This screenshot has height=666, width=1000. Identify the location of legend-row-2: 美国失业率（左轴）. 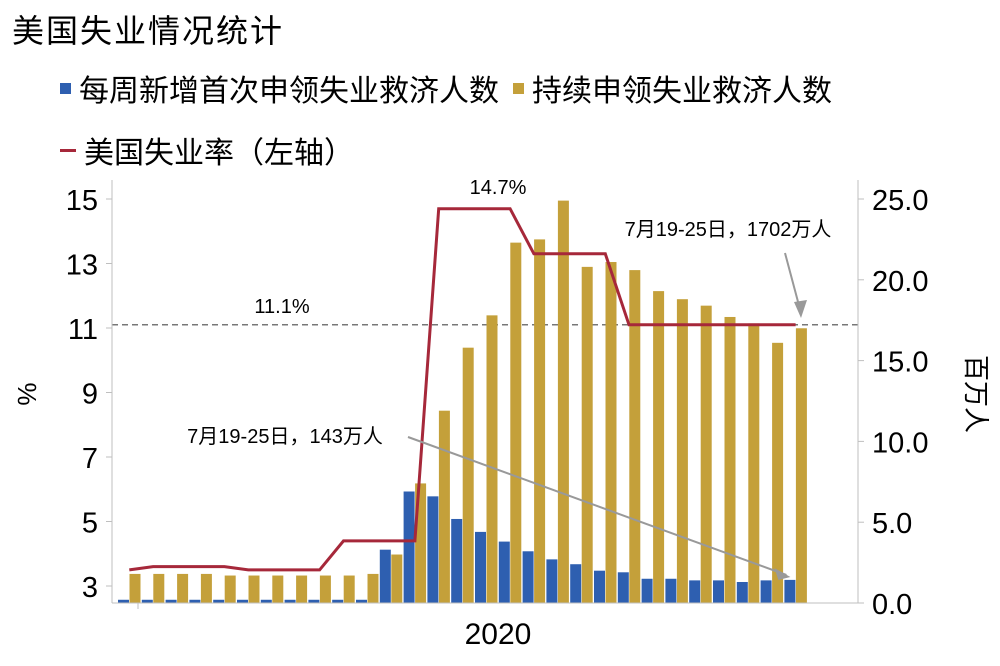
(214, 150).